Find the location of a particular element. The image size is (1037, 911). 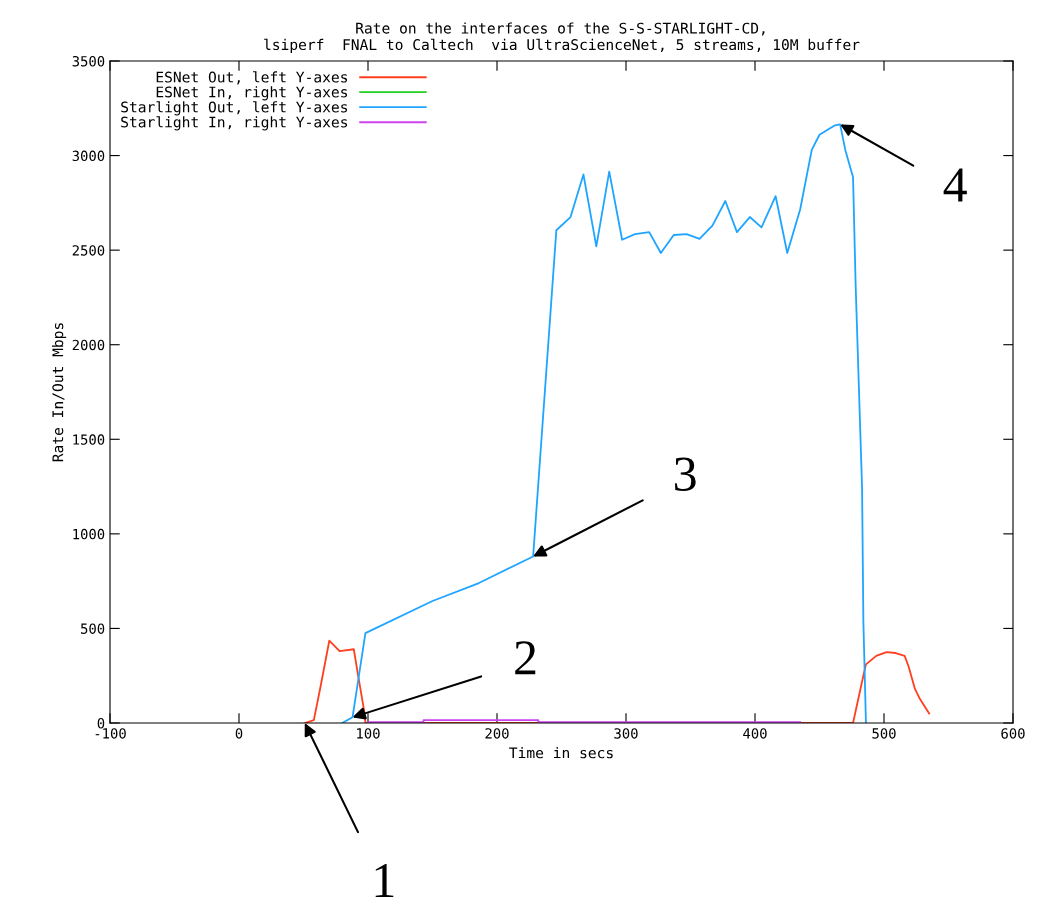

legend-label: Starlight Out, left Y-axes is located at coordinates (234, 108).